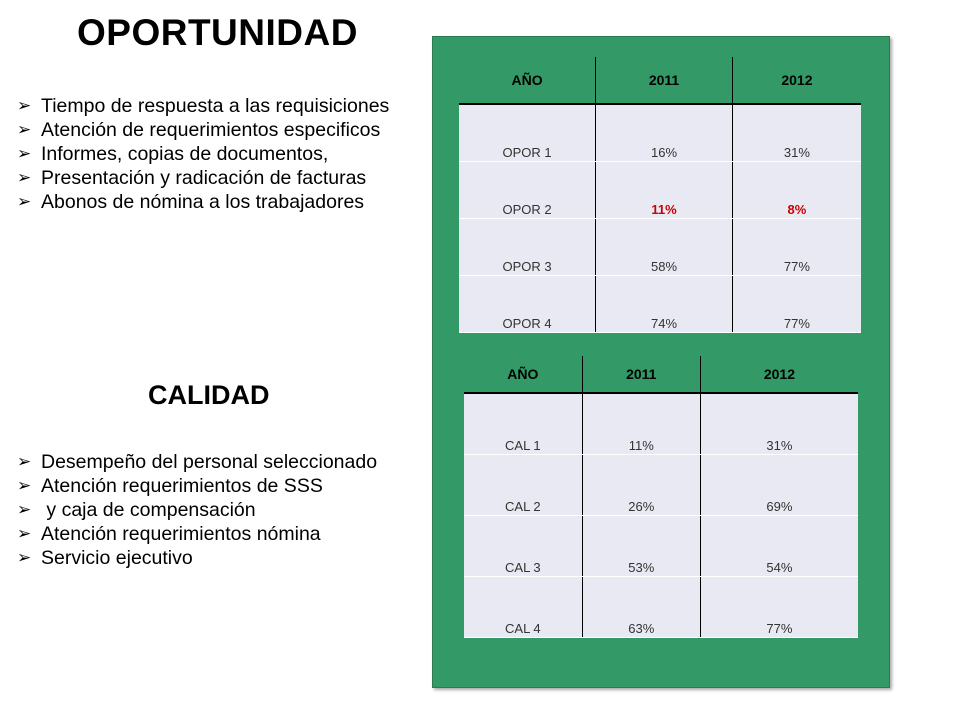 This screenshot has width=960, height=720. Describe the element at coordinates (779, 485) in the screenshot. I see `value-2012-cell: 69%` at that location.